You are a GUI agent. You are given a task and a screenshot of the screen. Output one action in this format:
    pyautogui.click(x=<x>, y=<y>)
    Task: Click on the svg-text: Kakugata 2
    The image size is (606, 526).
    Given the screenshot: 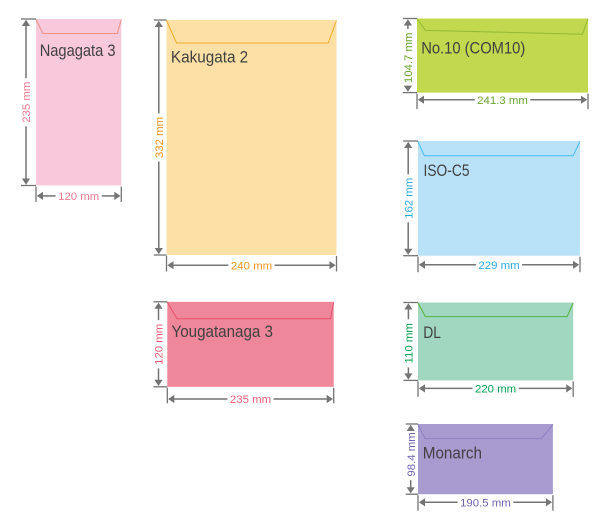 What is the action you would take?
    pyautogui.click(x=209, y=58)
    